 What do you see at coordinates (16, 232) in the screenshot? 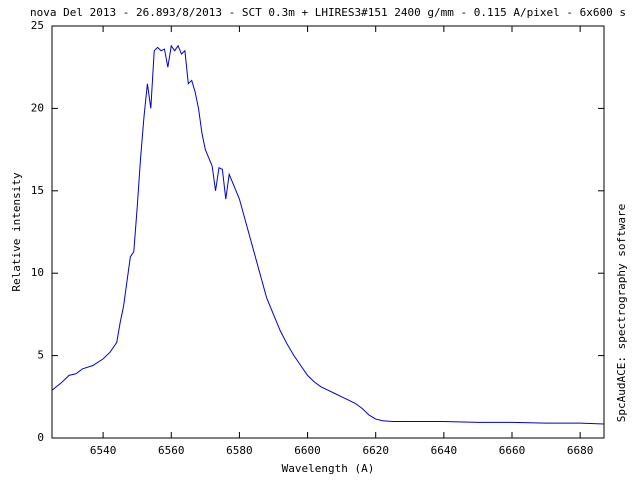
I see `y-axis-label: Relative intensity` at bounding box center [16, 232].